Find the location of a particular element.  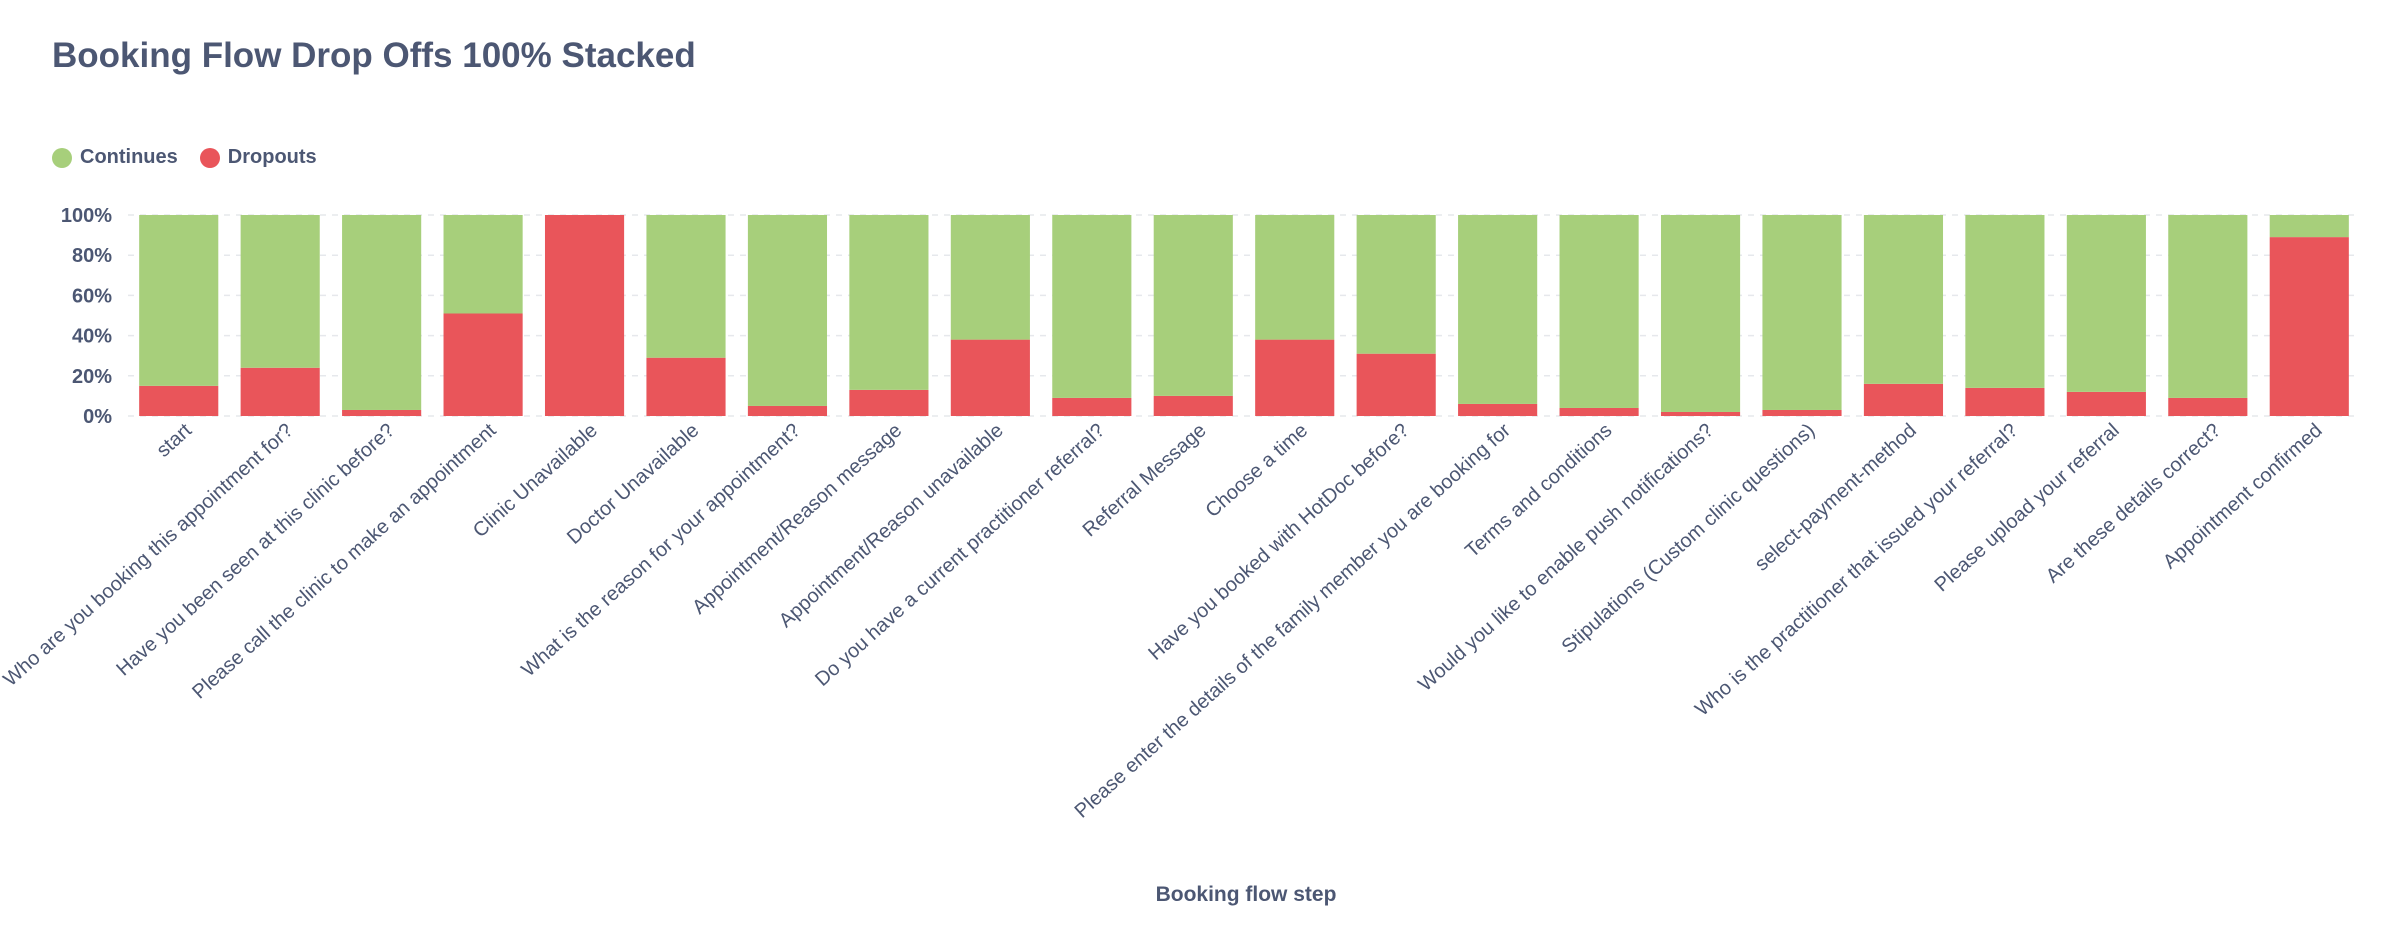

x-tick-label: Appointment/Reason unavailable is located at coordinates (891, 525).